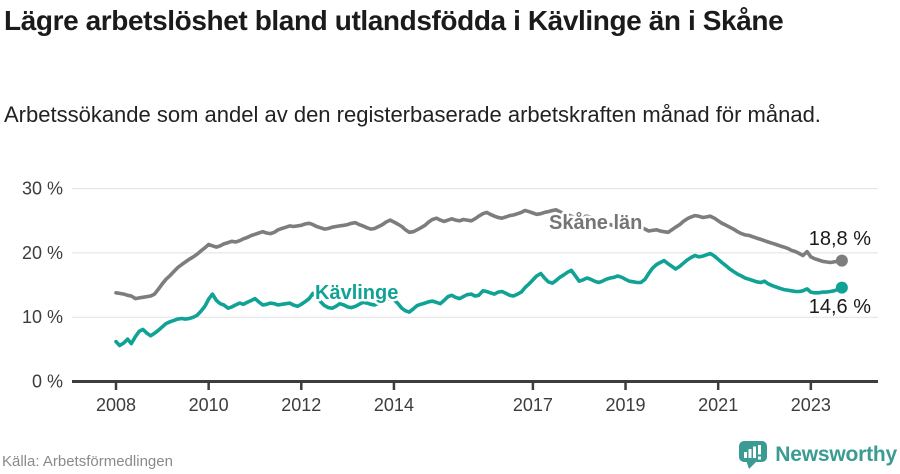  What do you see at coordinates (840, 239) in the screenshot?
I see `skane-end-value: 18,8 %` at bounding box center [840, 239].